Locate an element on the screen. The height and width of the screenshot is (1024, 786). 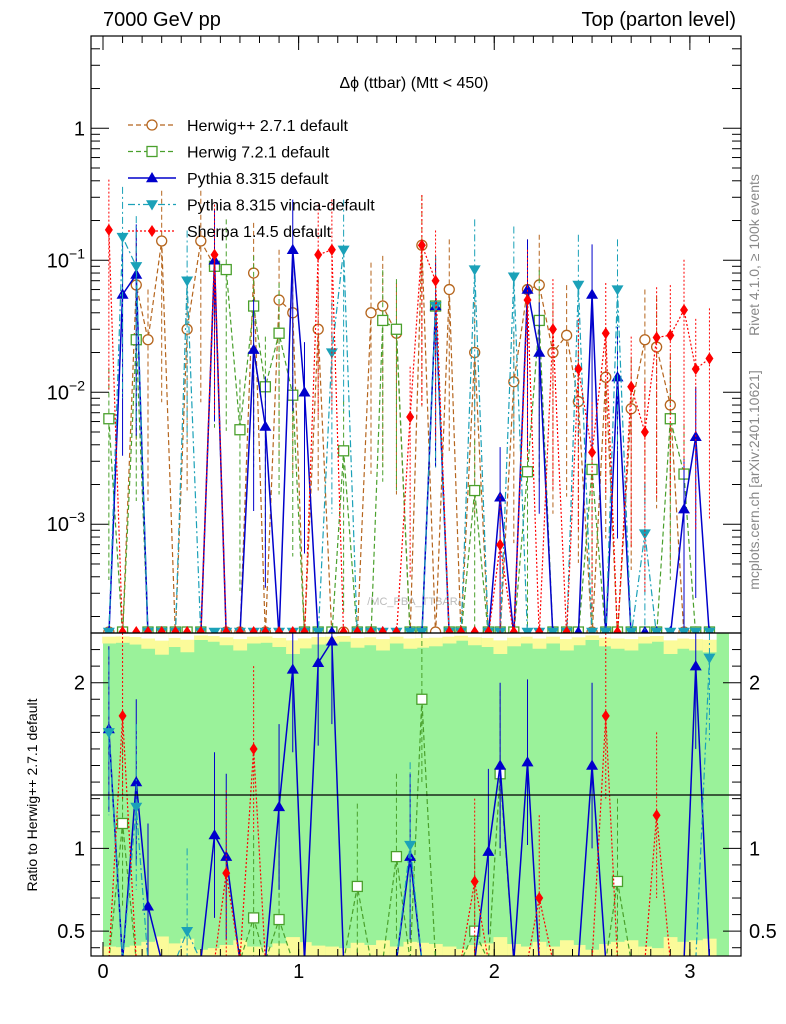
y-tick-label-top: 10−3 is located at coordinates (66, 522).